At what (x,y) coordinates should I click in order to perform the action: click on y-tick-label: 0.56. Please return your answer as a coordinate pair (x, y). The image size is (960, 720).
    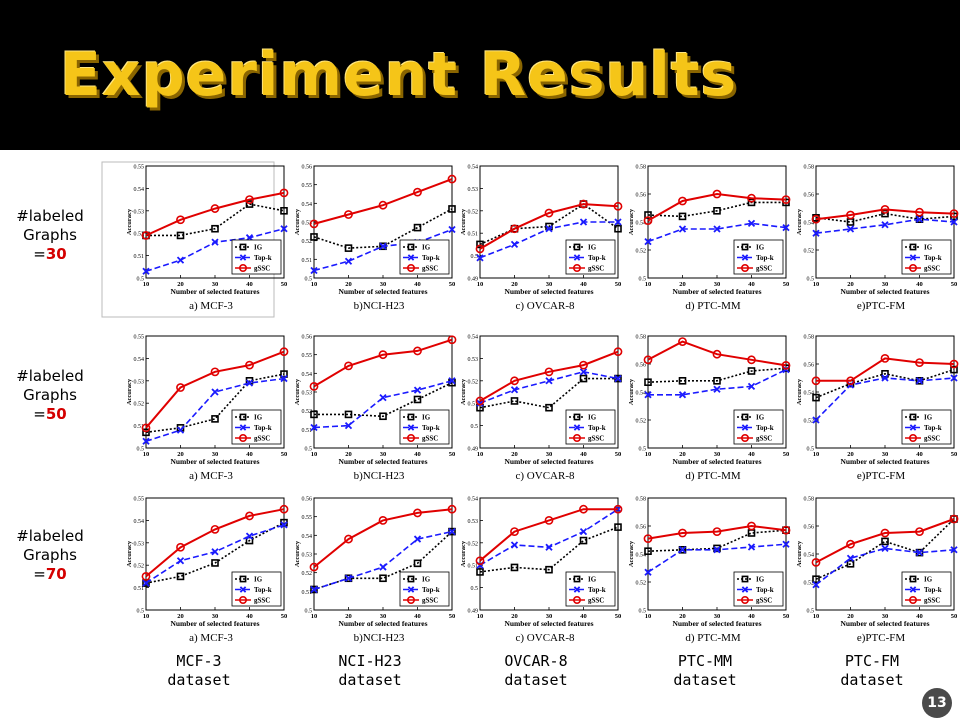
    Looking at the image, I should click on (641, 366).